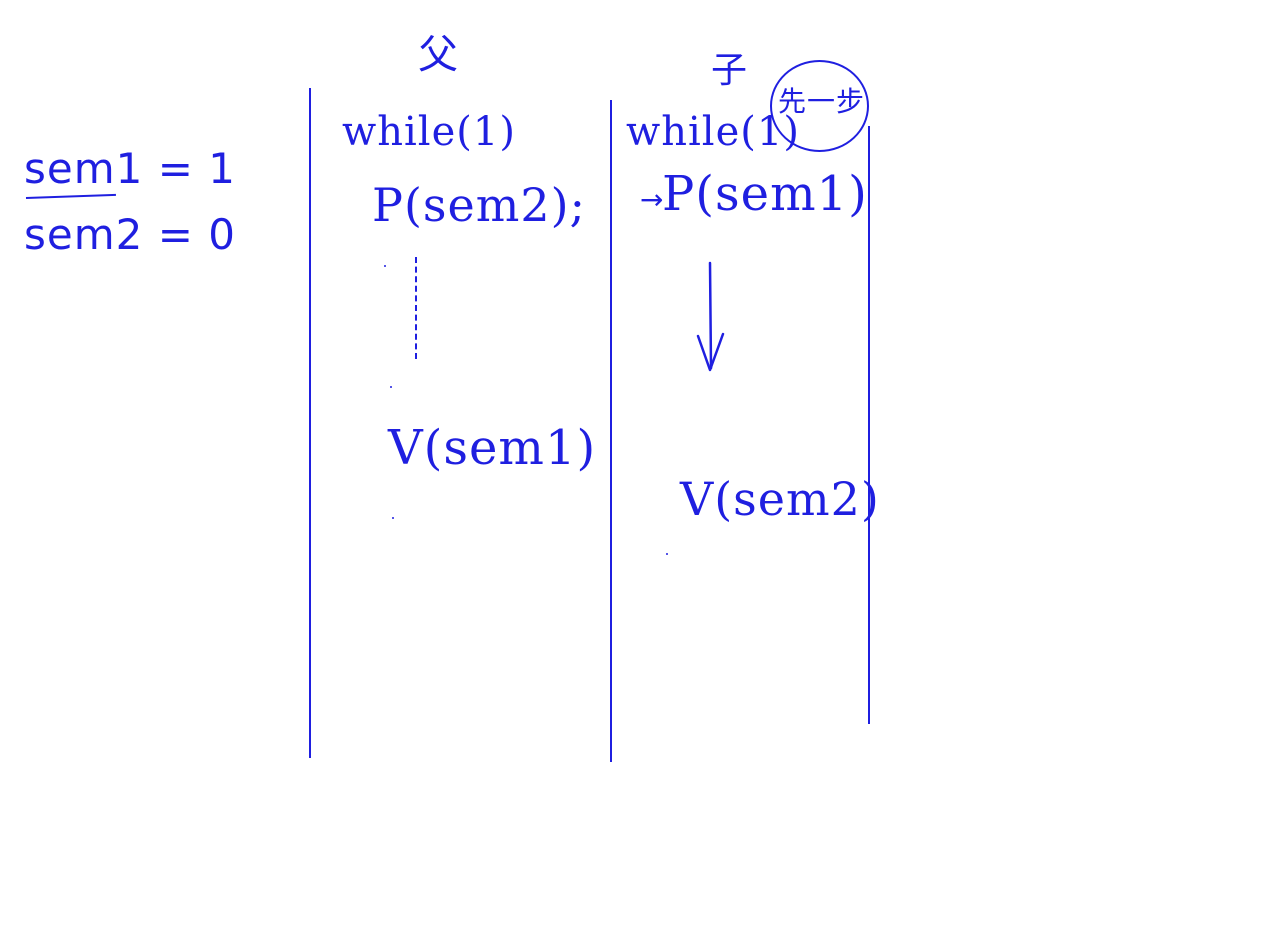 This screenshot has width=1280, height=944. I want to click on child-v-sem2-text: V(sem2), so click(780, 499).